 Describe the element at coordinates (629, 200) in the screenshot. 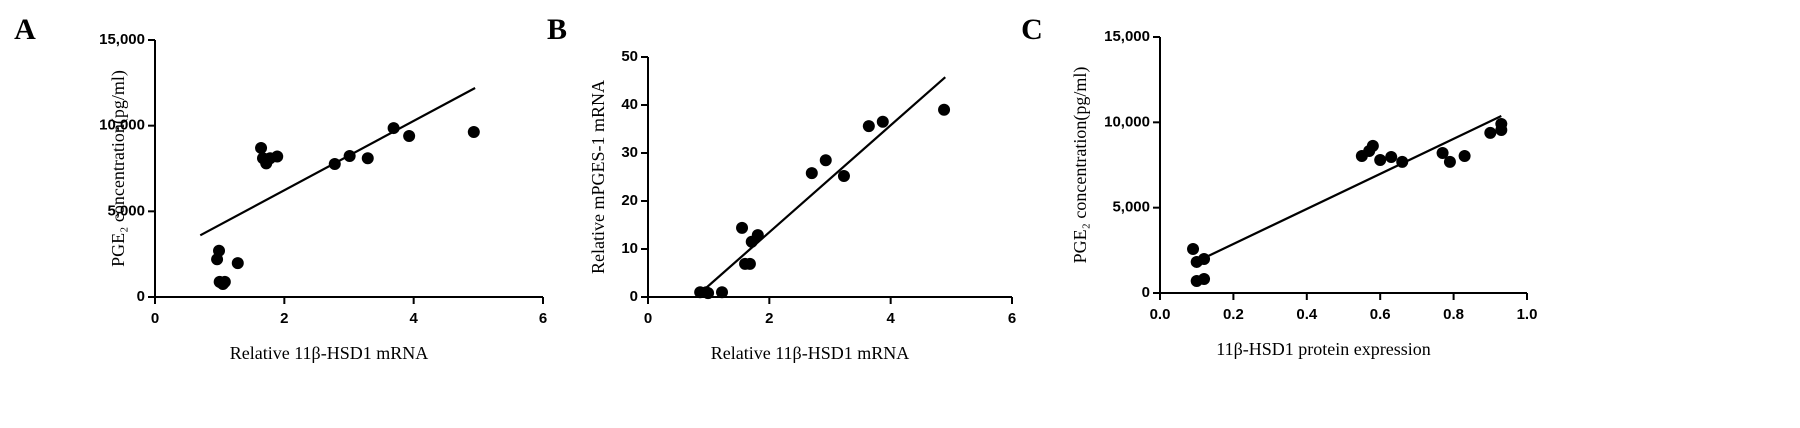

I see `y-tick-label: 20` at that location.